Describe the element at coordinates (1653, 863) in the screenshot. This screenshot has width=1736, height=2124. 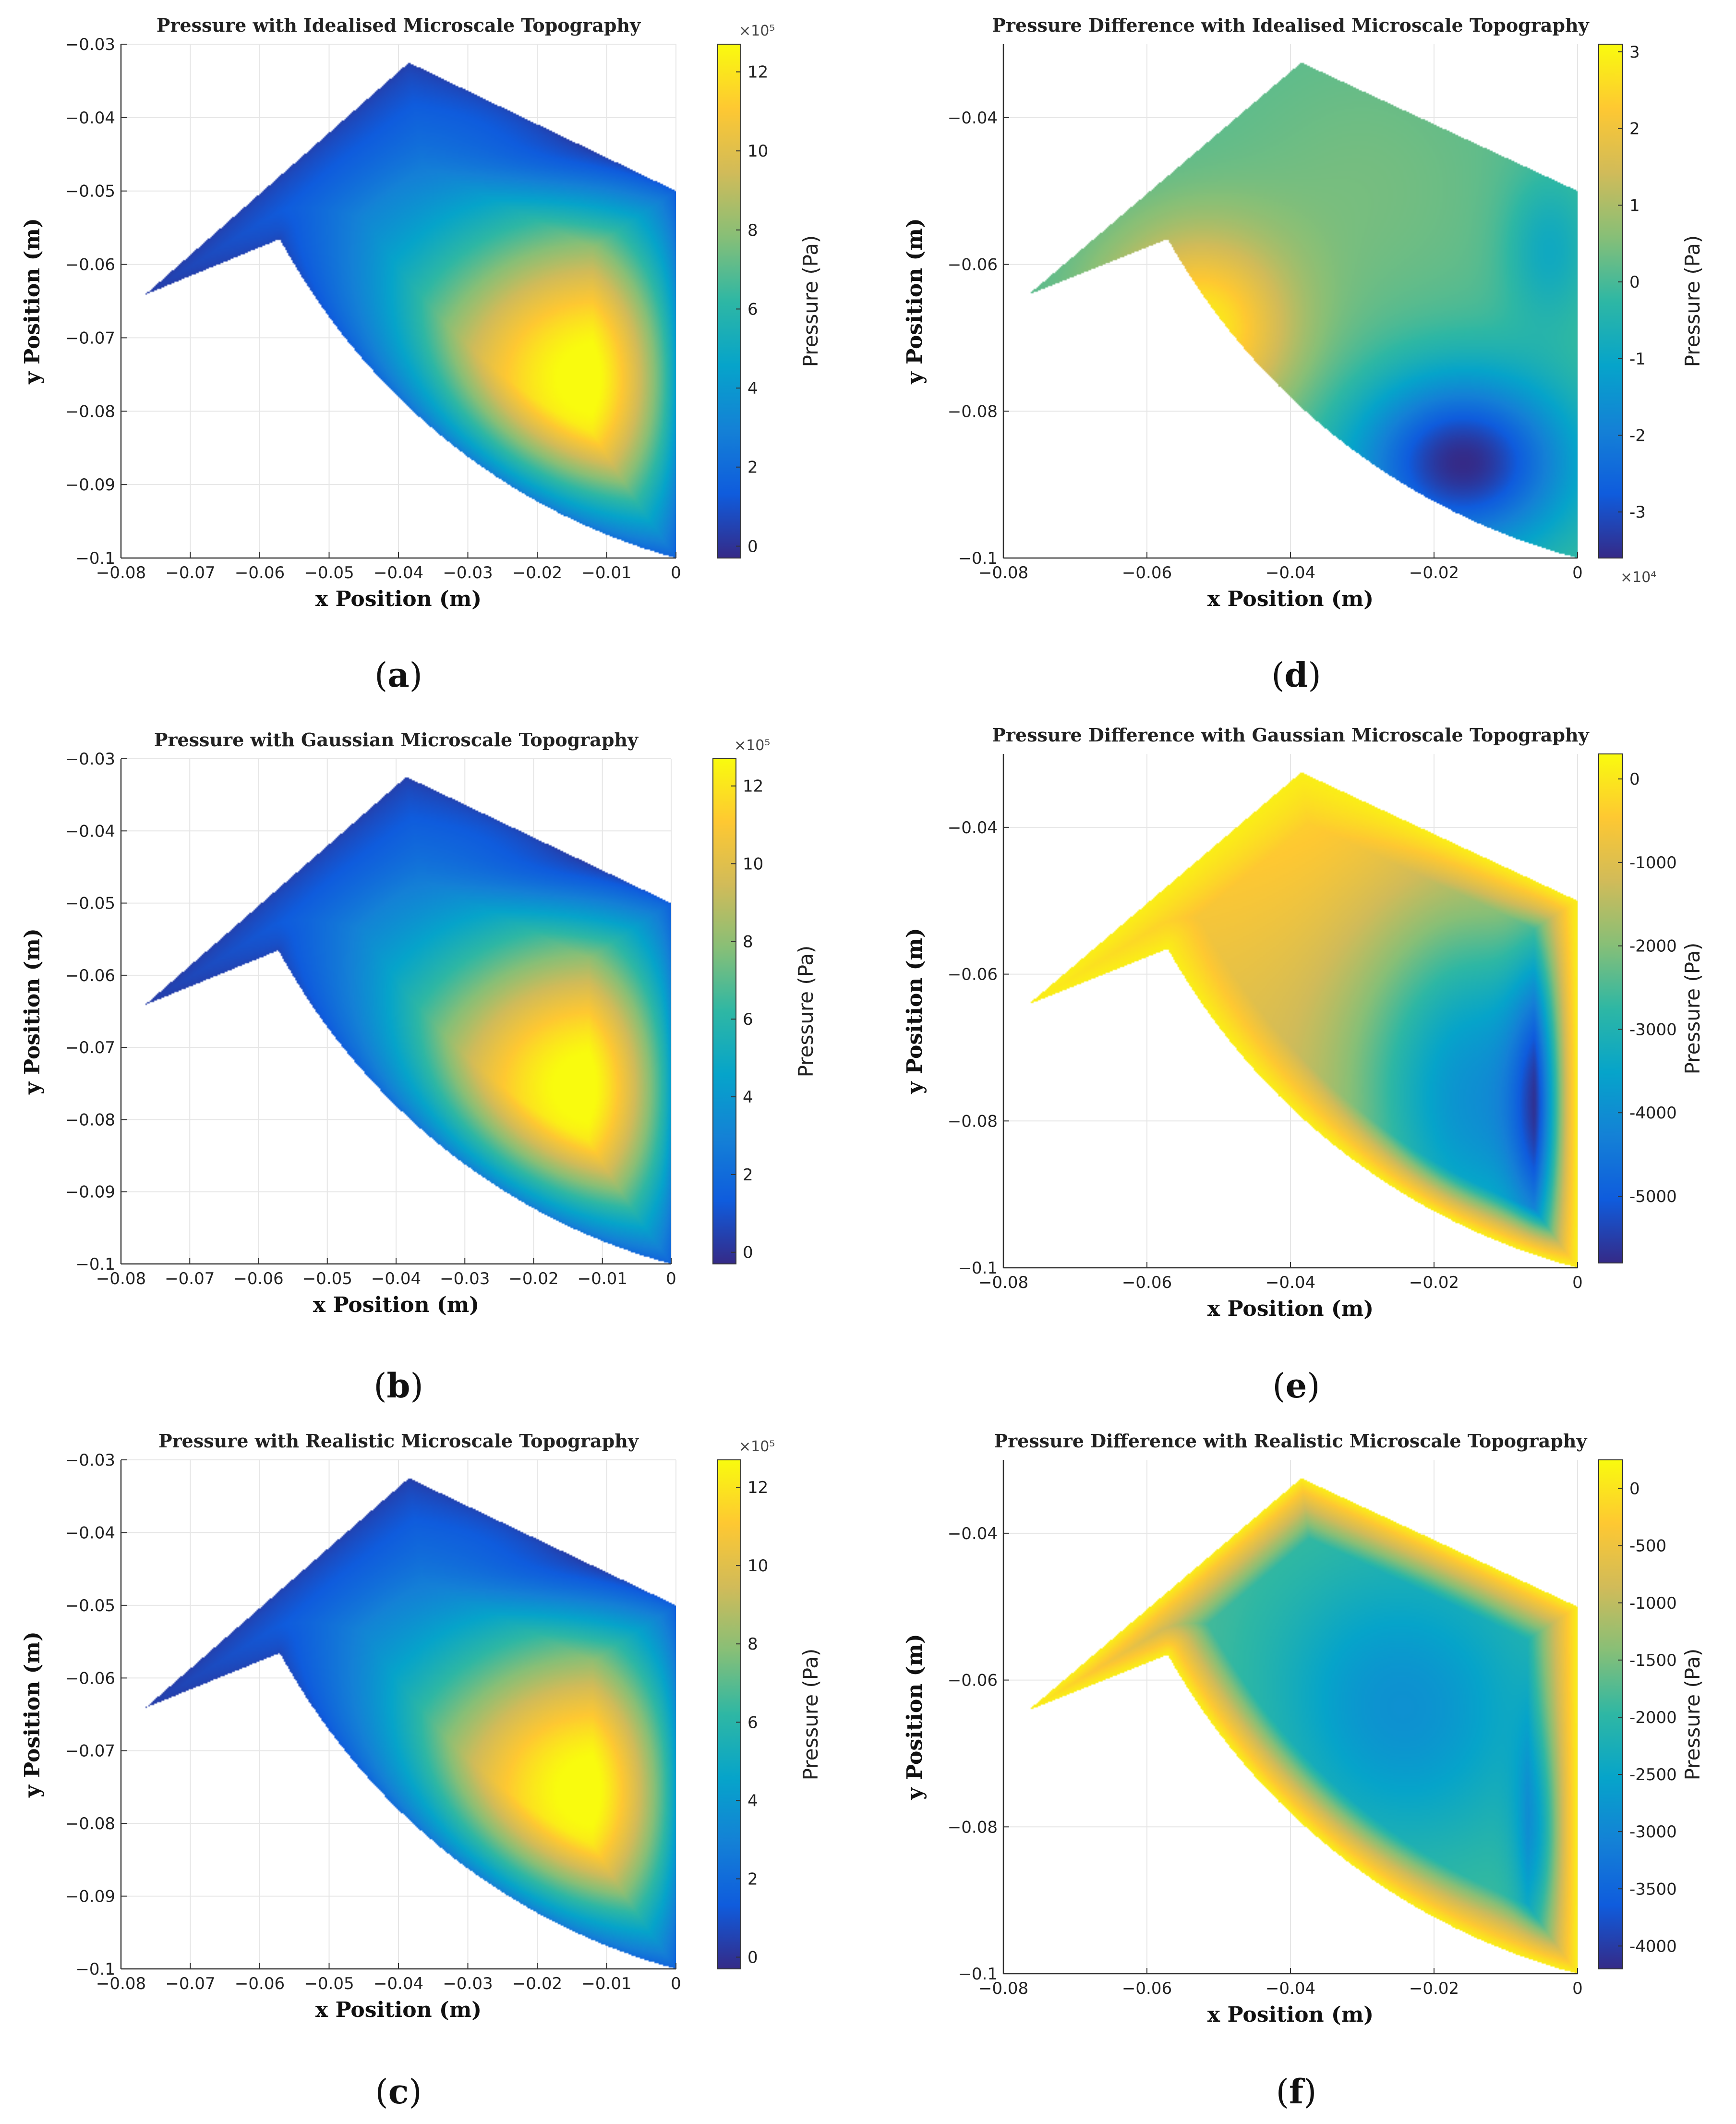
I see `colorbar-tick-label: -1000` at that location.